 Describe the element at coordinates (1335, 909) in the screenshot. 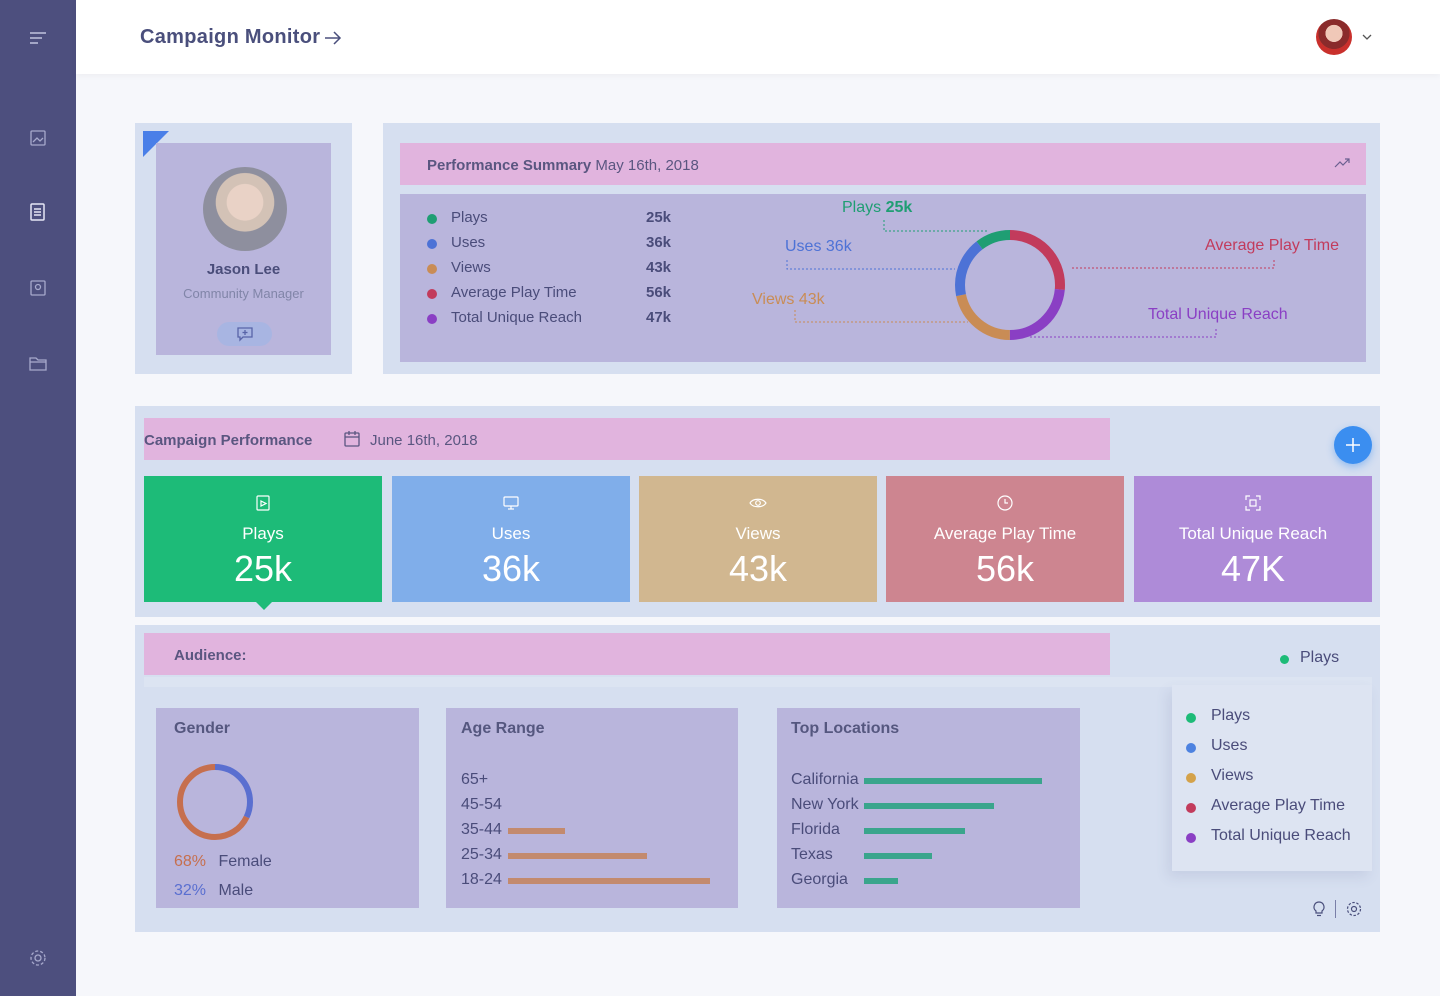

I see `footer-divider` at that location.